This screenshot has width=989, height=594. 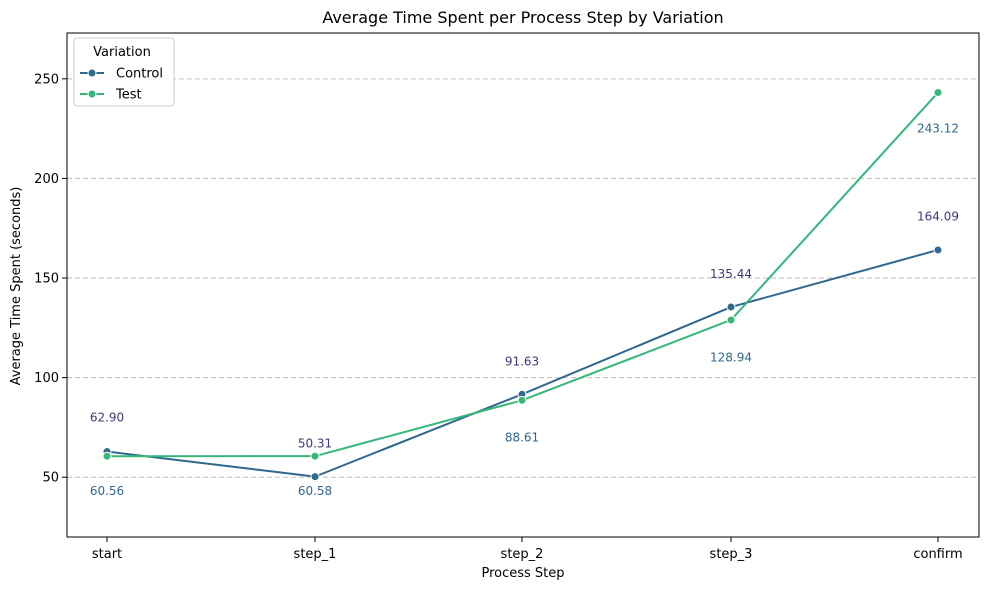 I want to click on x-axis: start step_1 step_2 step_3 confirm, so click(x=527, y=549).